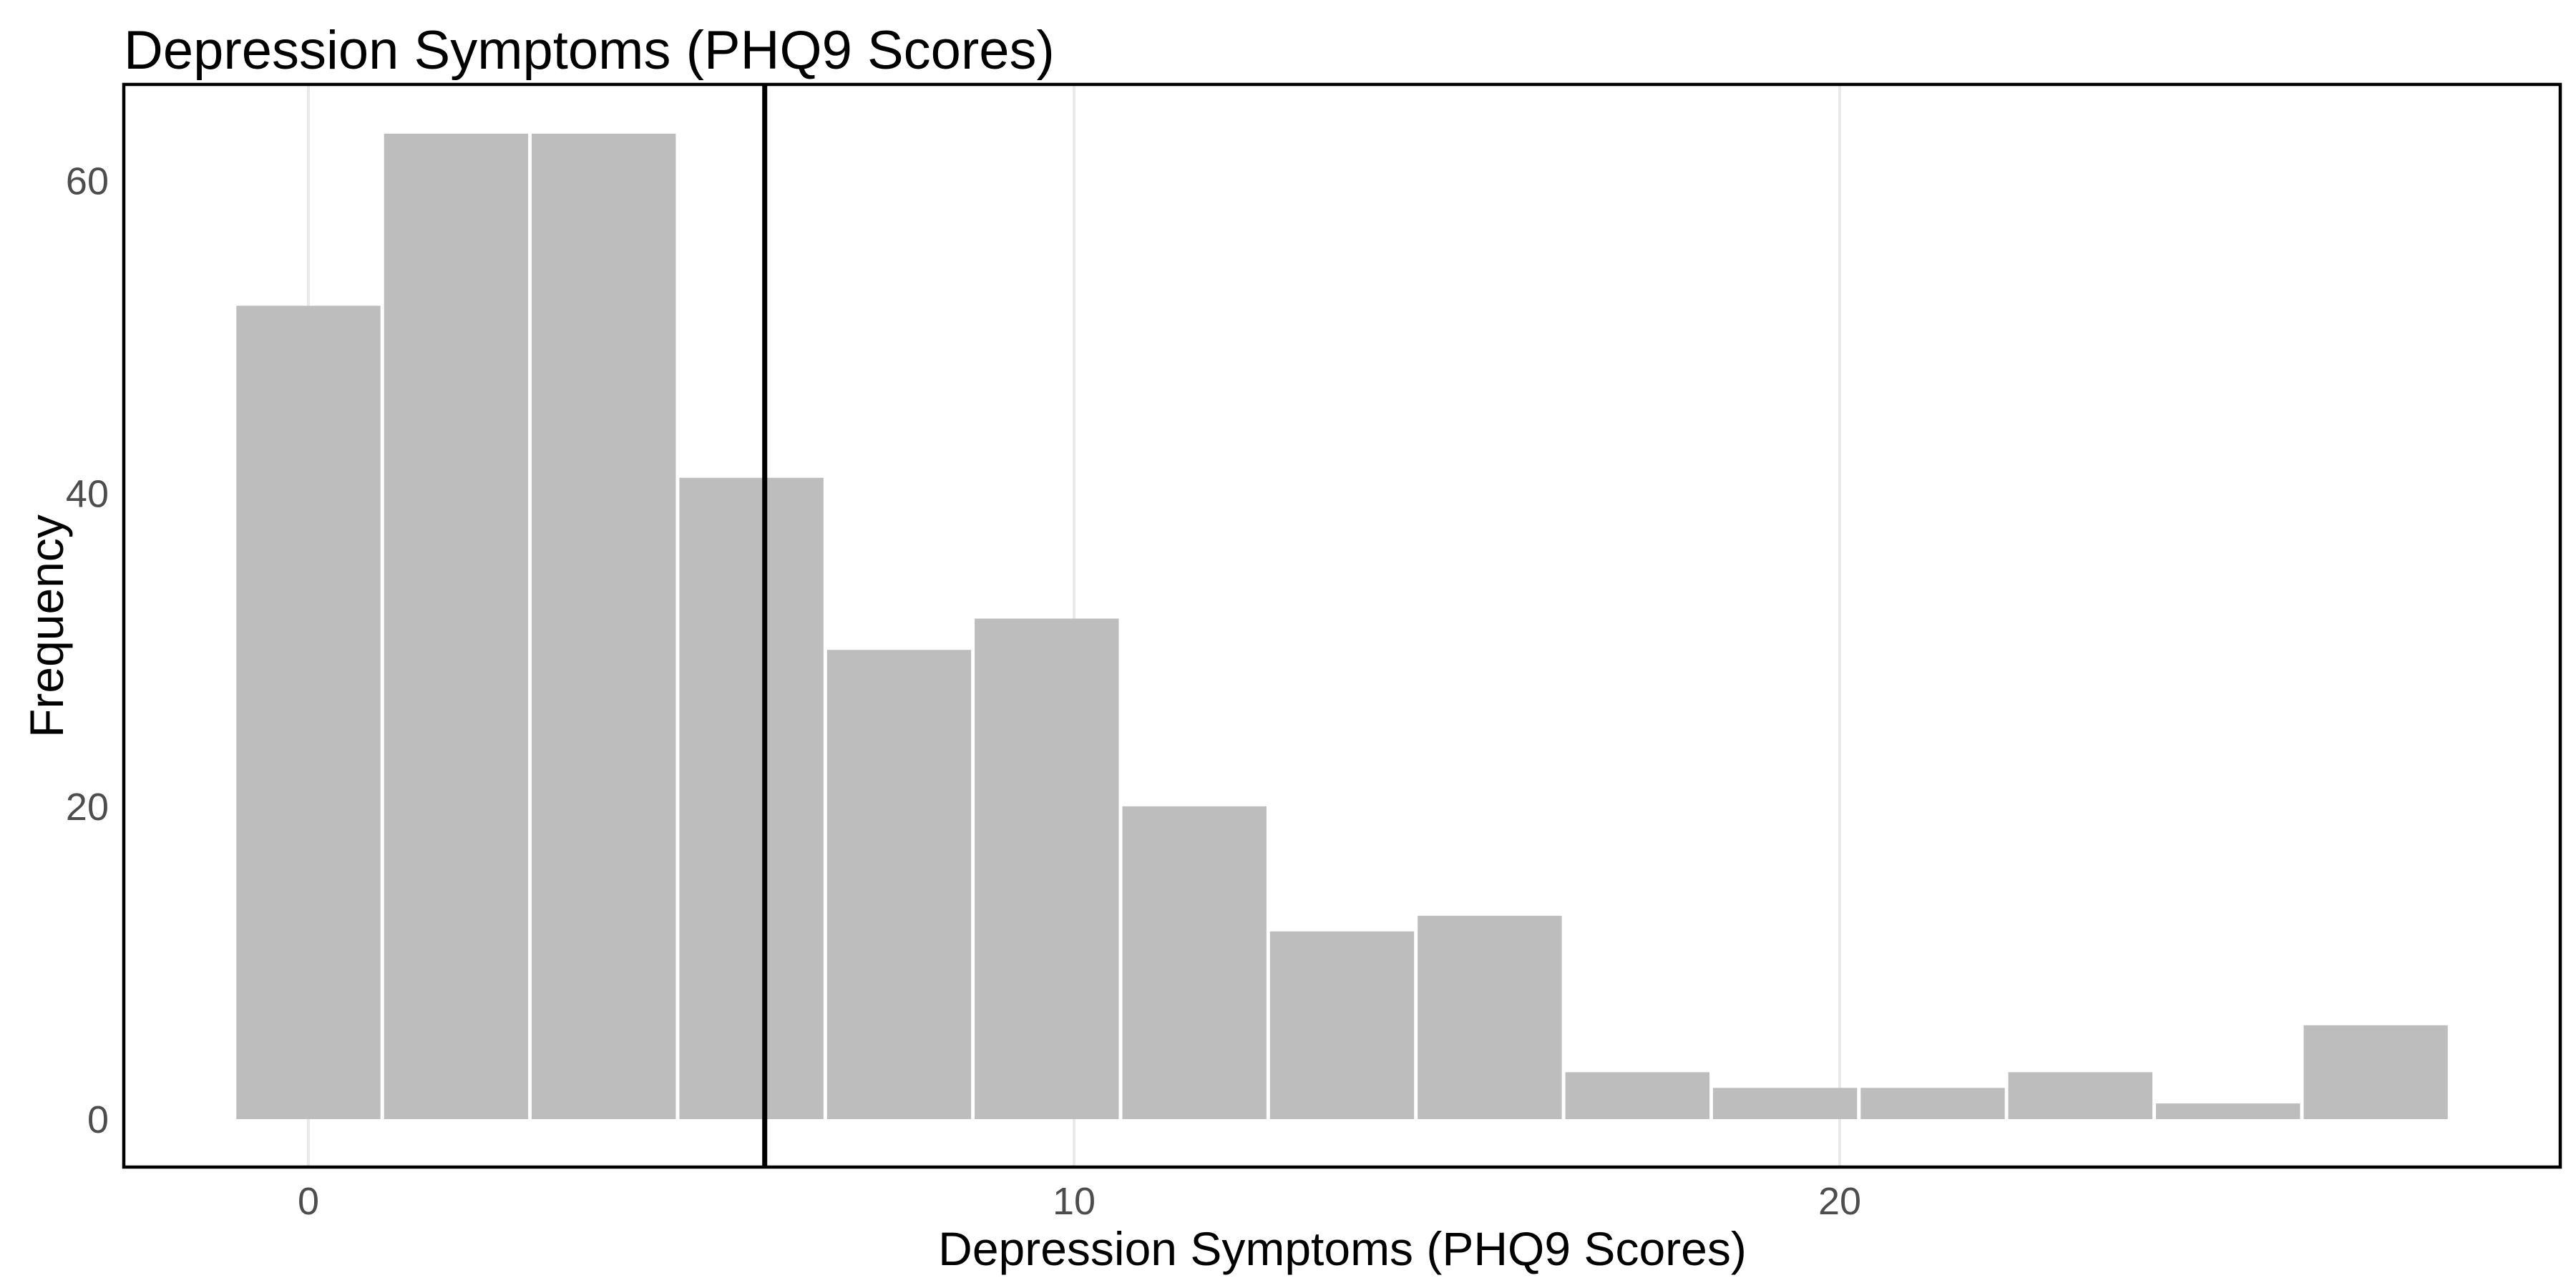 The height and width of the screenshot is (1288, 2576). What do you see at coordinates (87, 650) in the screenshot?
I see `y-axis-tick-labels: 0 20 40 60` at bounding box center [87, 650].